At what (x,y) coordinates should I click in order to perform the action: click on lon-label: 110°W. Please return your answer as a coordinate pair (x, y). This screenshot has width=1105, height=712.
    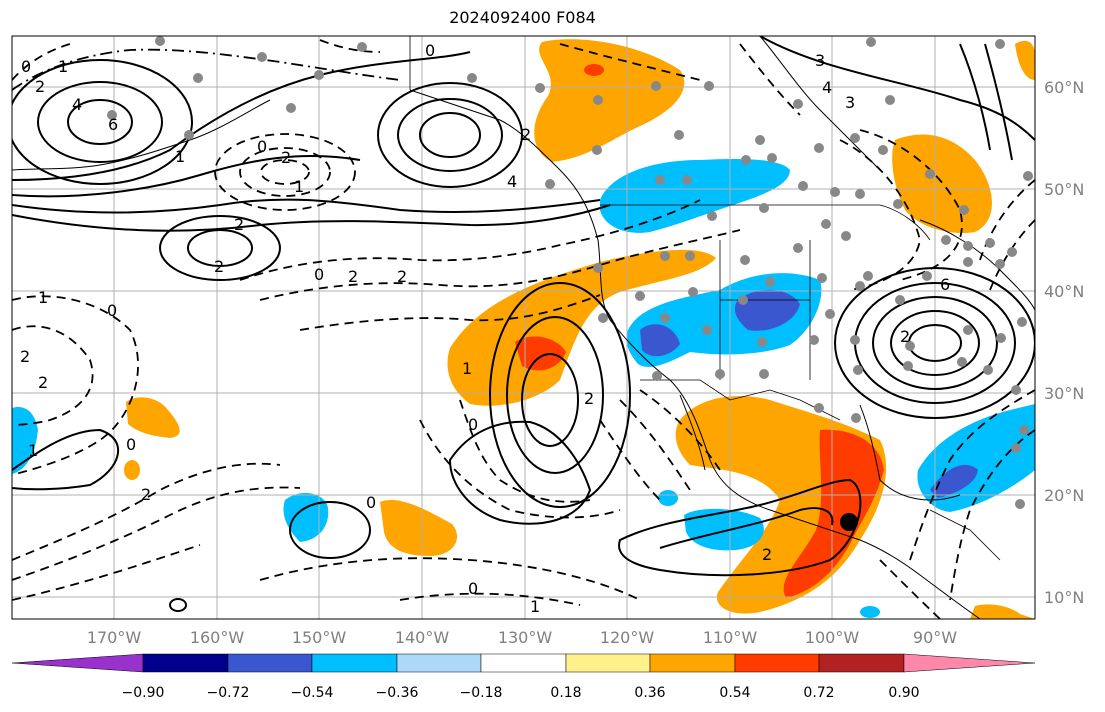
    Looking at the image, I should click on (730, 637).